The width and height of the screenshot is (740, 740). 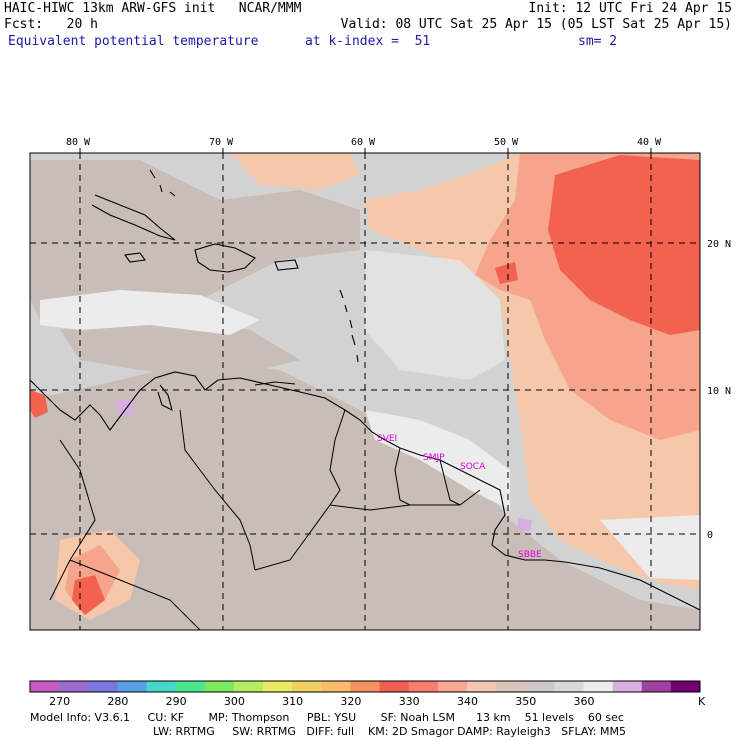 What do you see at coordinates (51, 24) in the screenshot?
I see `header-forecast: Fcst: 20 h` at bounding box center [51, 24].